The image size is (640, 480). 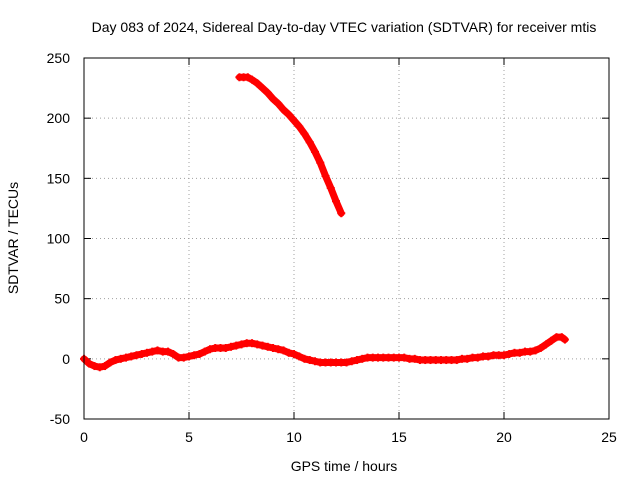 What do you see at coordinates (66, 359) in the screenshot?
I see `y-tick-label: 0` at bounding box center [66, 359].